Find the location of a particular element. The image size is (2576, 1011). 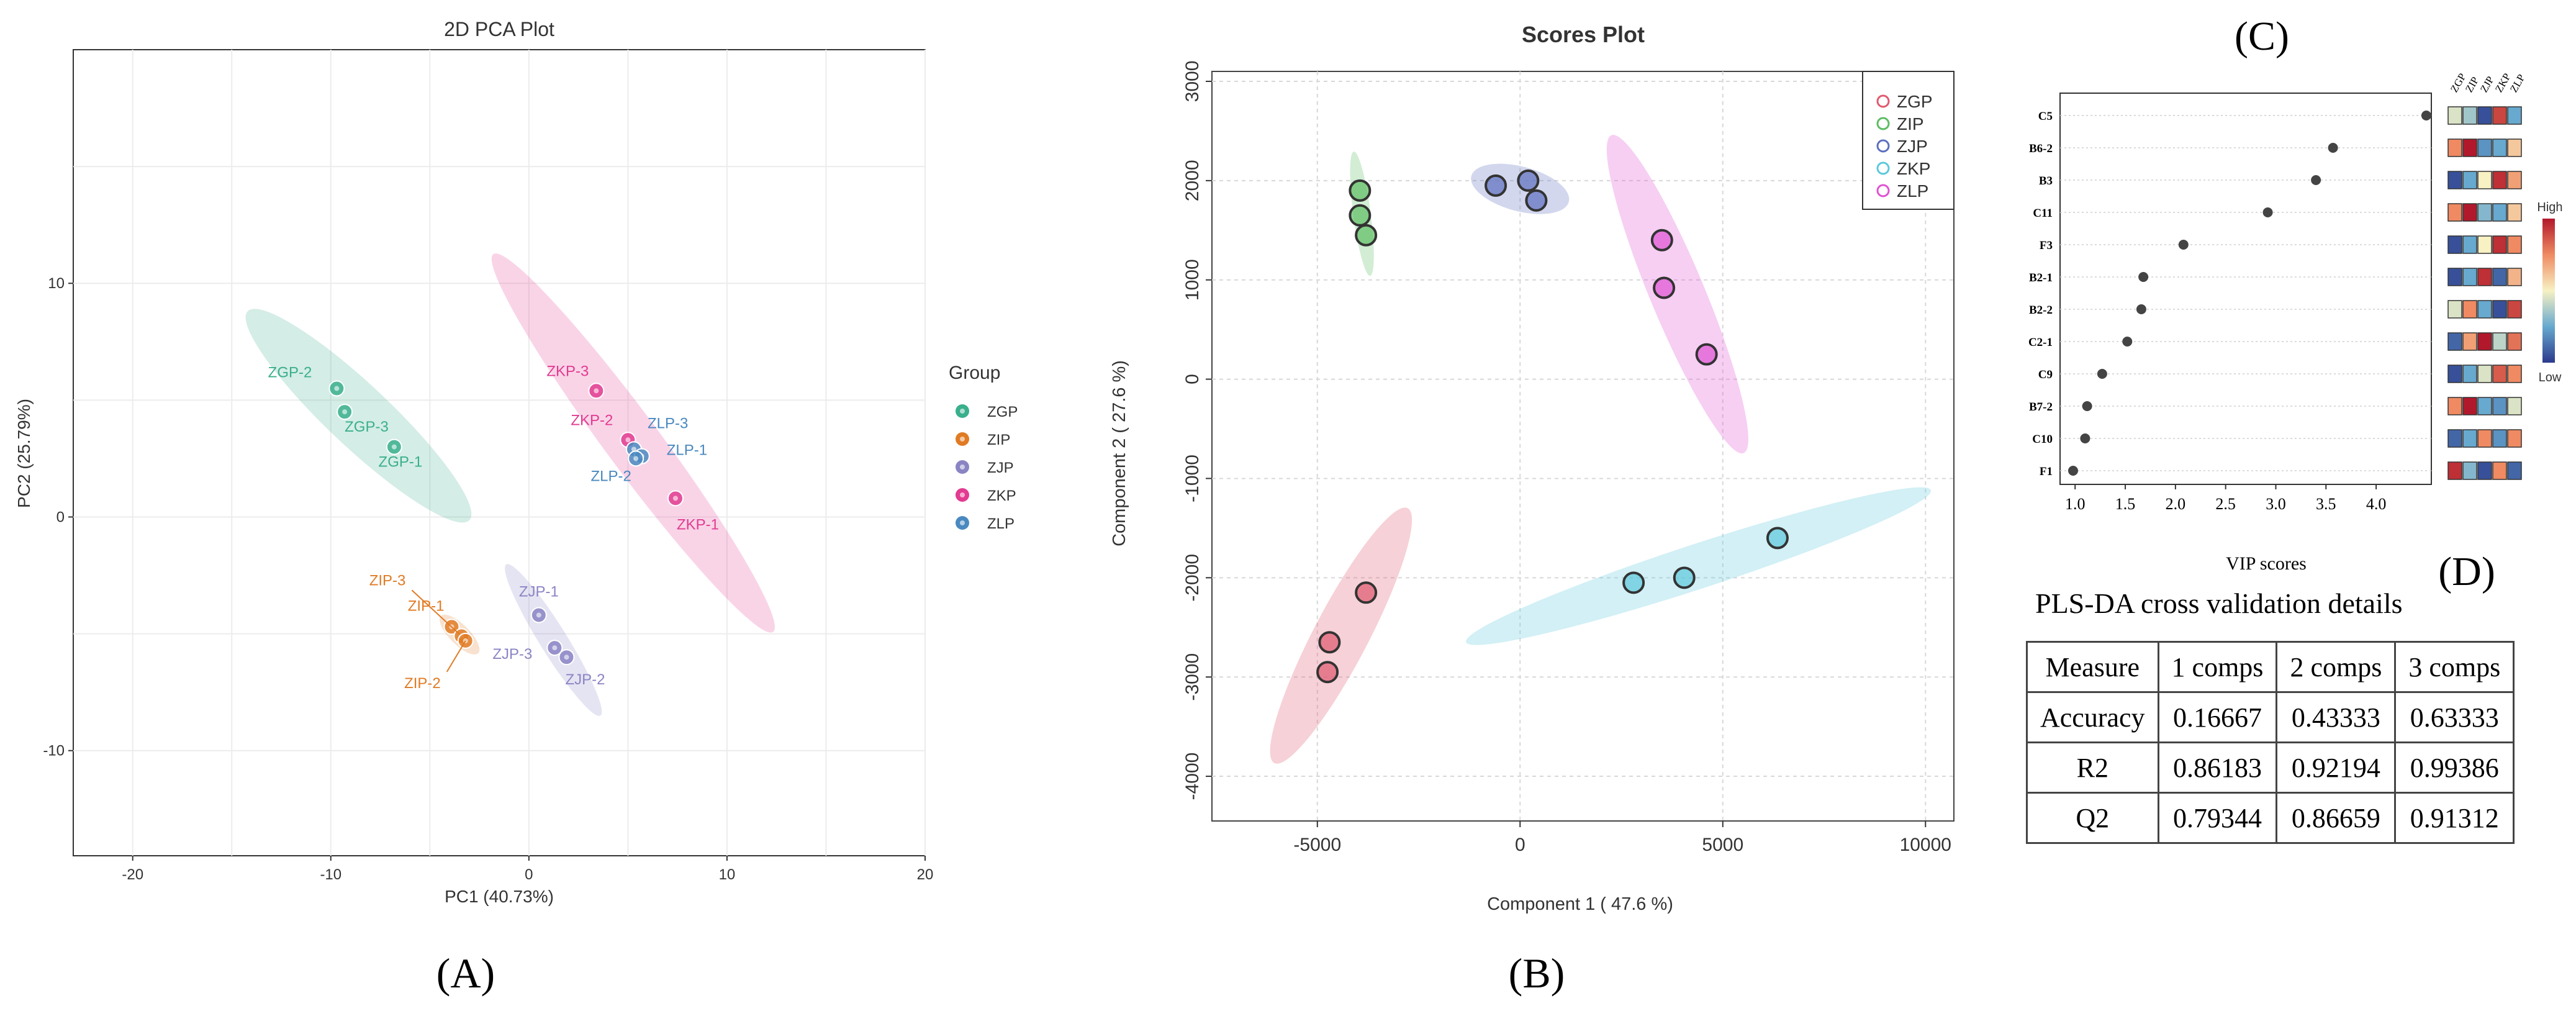

vip-category-label: C5 is located at coordinates (2045, 116).